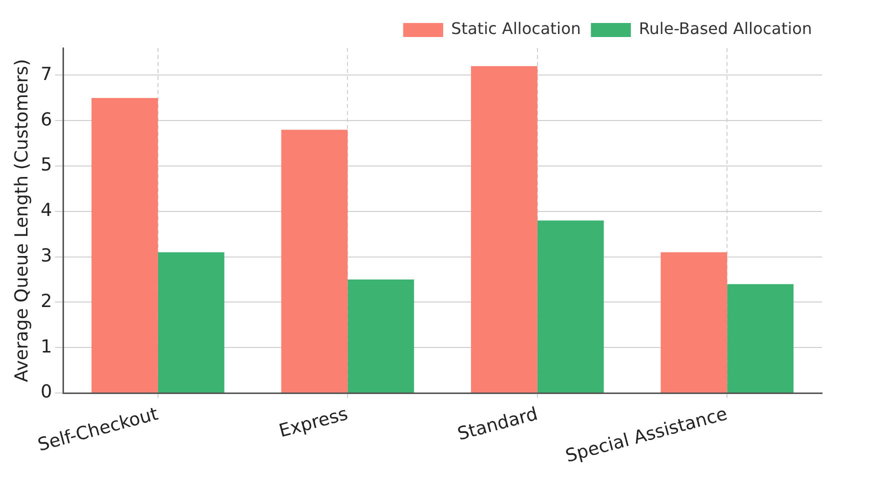  What do you see at coordinates (516, 28) in the screenshot?
I see `legend-label: Static Allocation` at bounding box center [516, 28].